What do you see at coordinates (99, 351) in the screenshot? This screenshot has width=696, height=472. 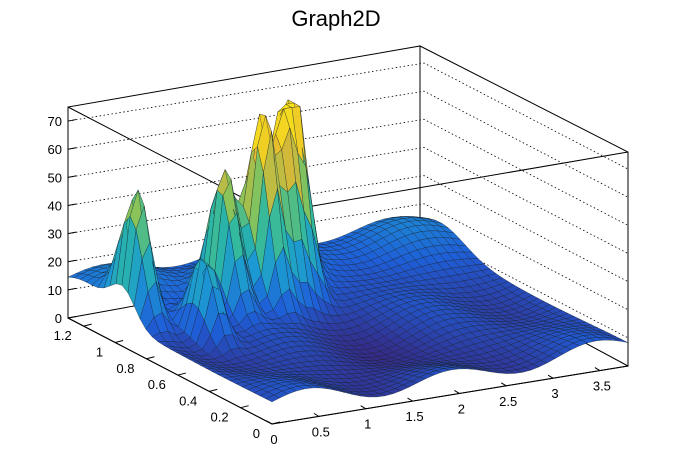 I see `y-tick-label: 1` at bounding box center [99, 351].